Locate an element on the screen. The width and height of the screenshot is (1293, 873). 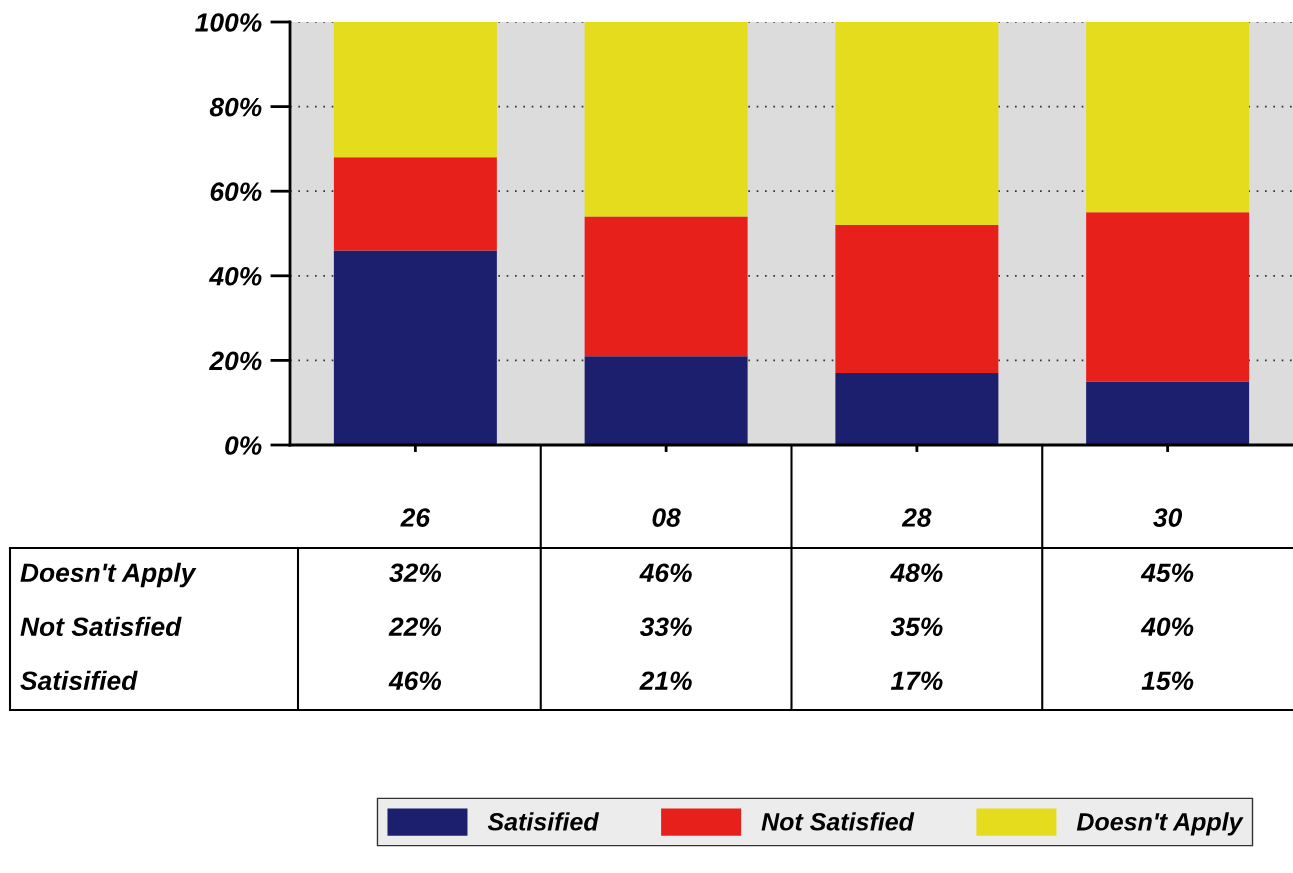
data-label: 21% is located at coordinates (665, 681).